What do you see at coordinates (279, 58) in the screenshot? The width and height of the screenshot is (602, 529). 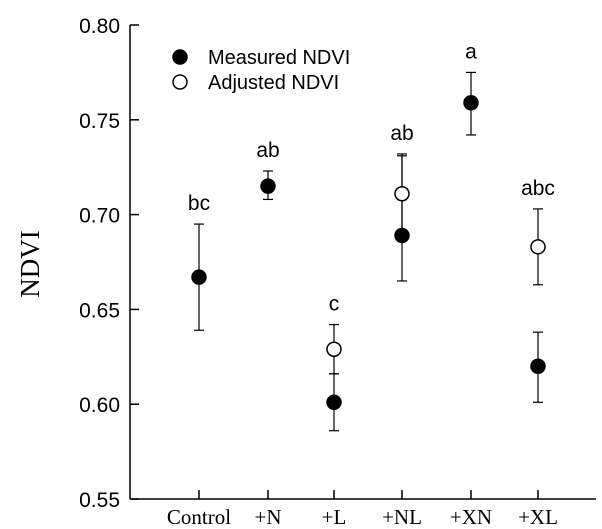 I see `legend-measured-label: Measured NDVI` at bounding box center [279, 58].